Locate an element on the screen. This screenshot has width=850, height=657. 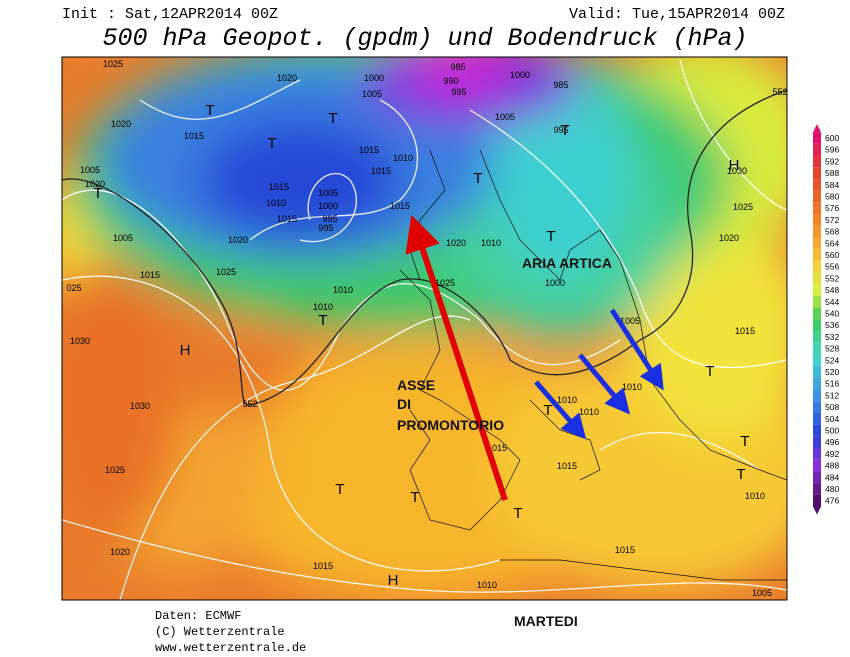
colorbar-tick-label: 540 is located at coordinates (832, 314).